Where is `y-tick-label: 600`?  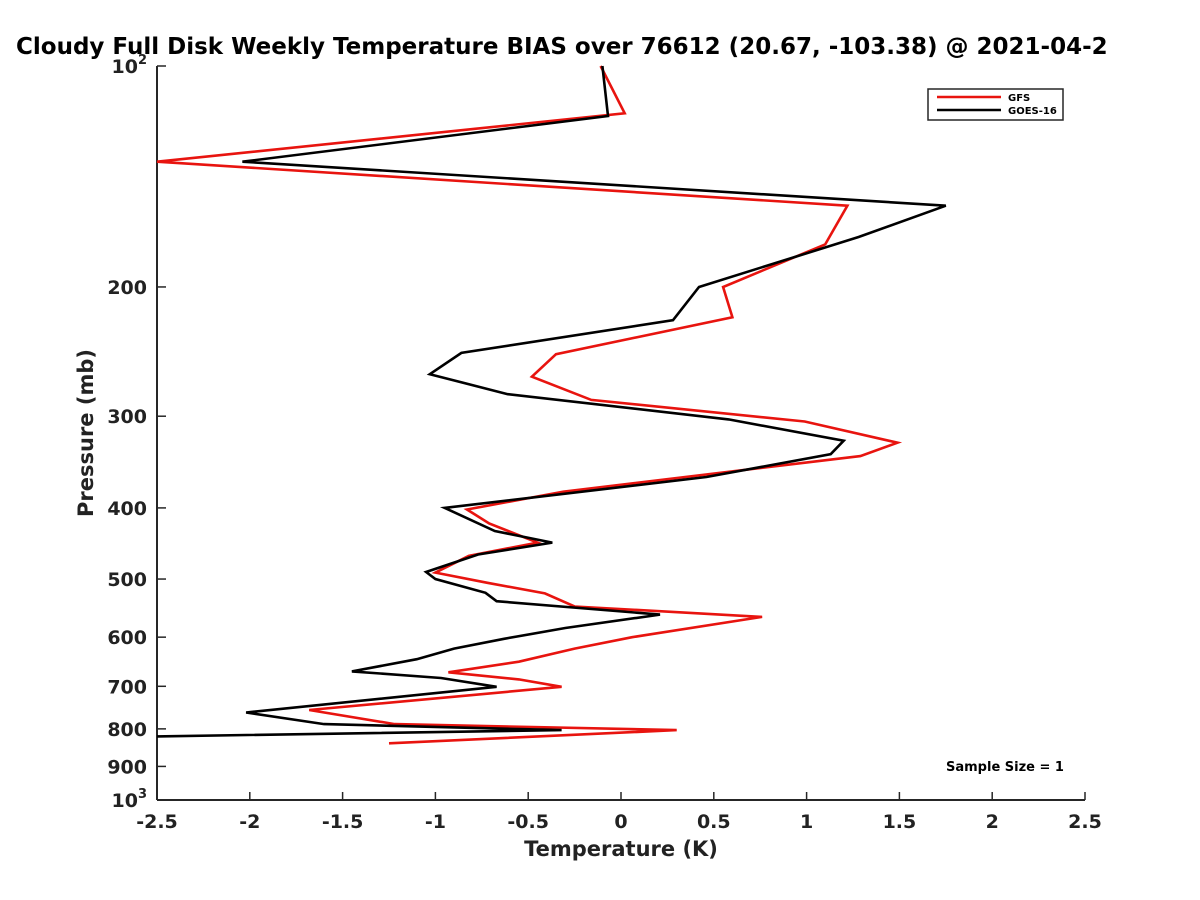
y-tick-label: 600 is located at coordinates (127, 638).